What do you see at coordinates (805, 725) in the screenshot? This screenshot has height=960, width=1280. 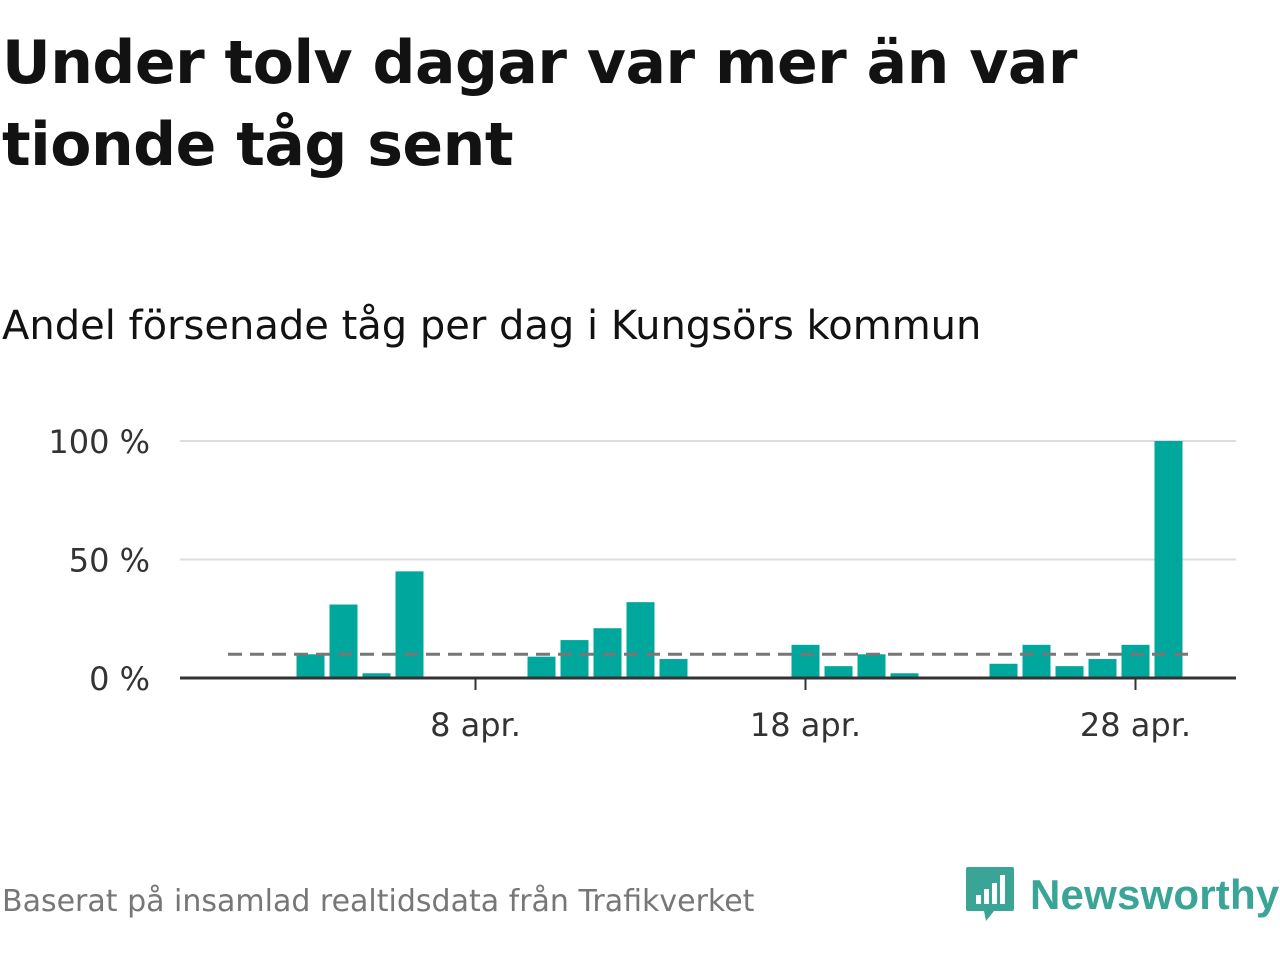 I see `x-tick-label: 18 apr.` at bounding box center [805, 725].